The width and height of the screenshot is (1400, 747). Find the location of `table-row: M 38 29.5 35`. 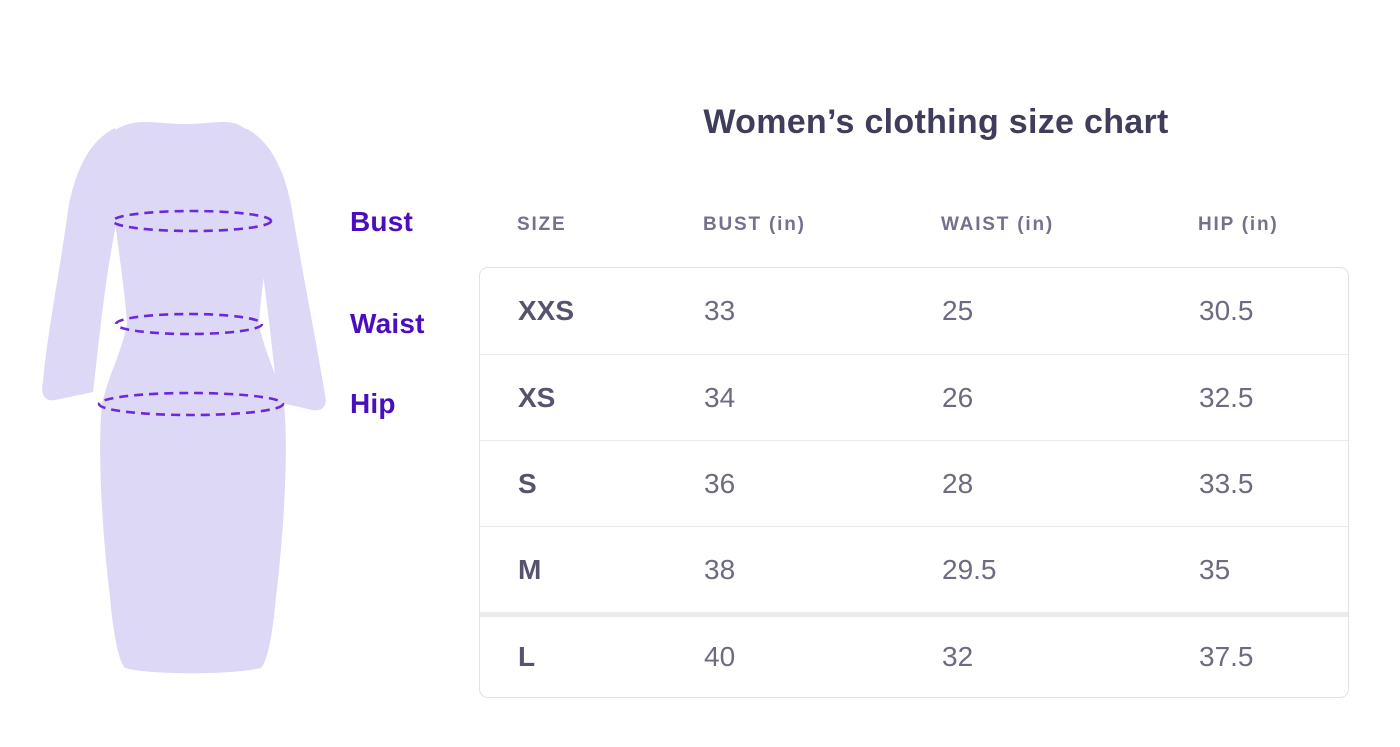

table-row: M 38 29.5 35 is located at coordinates (914, 569).